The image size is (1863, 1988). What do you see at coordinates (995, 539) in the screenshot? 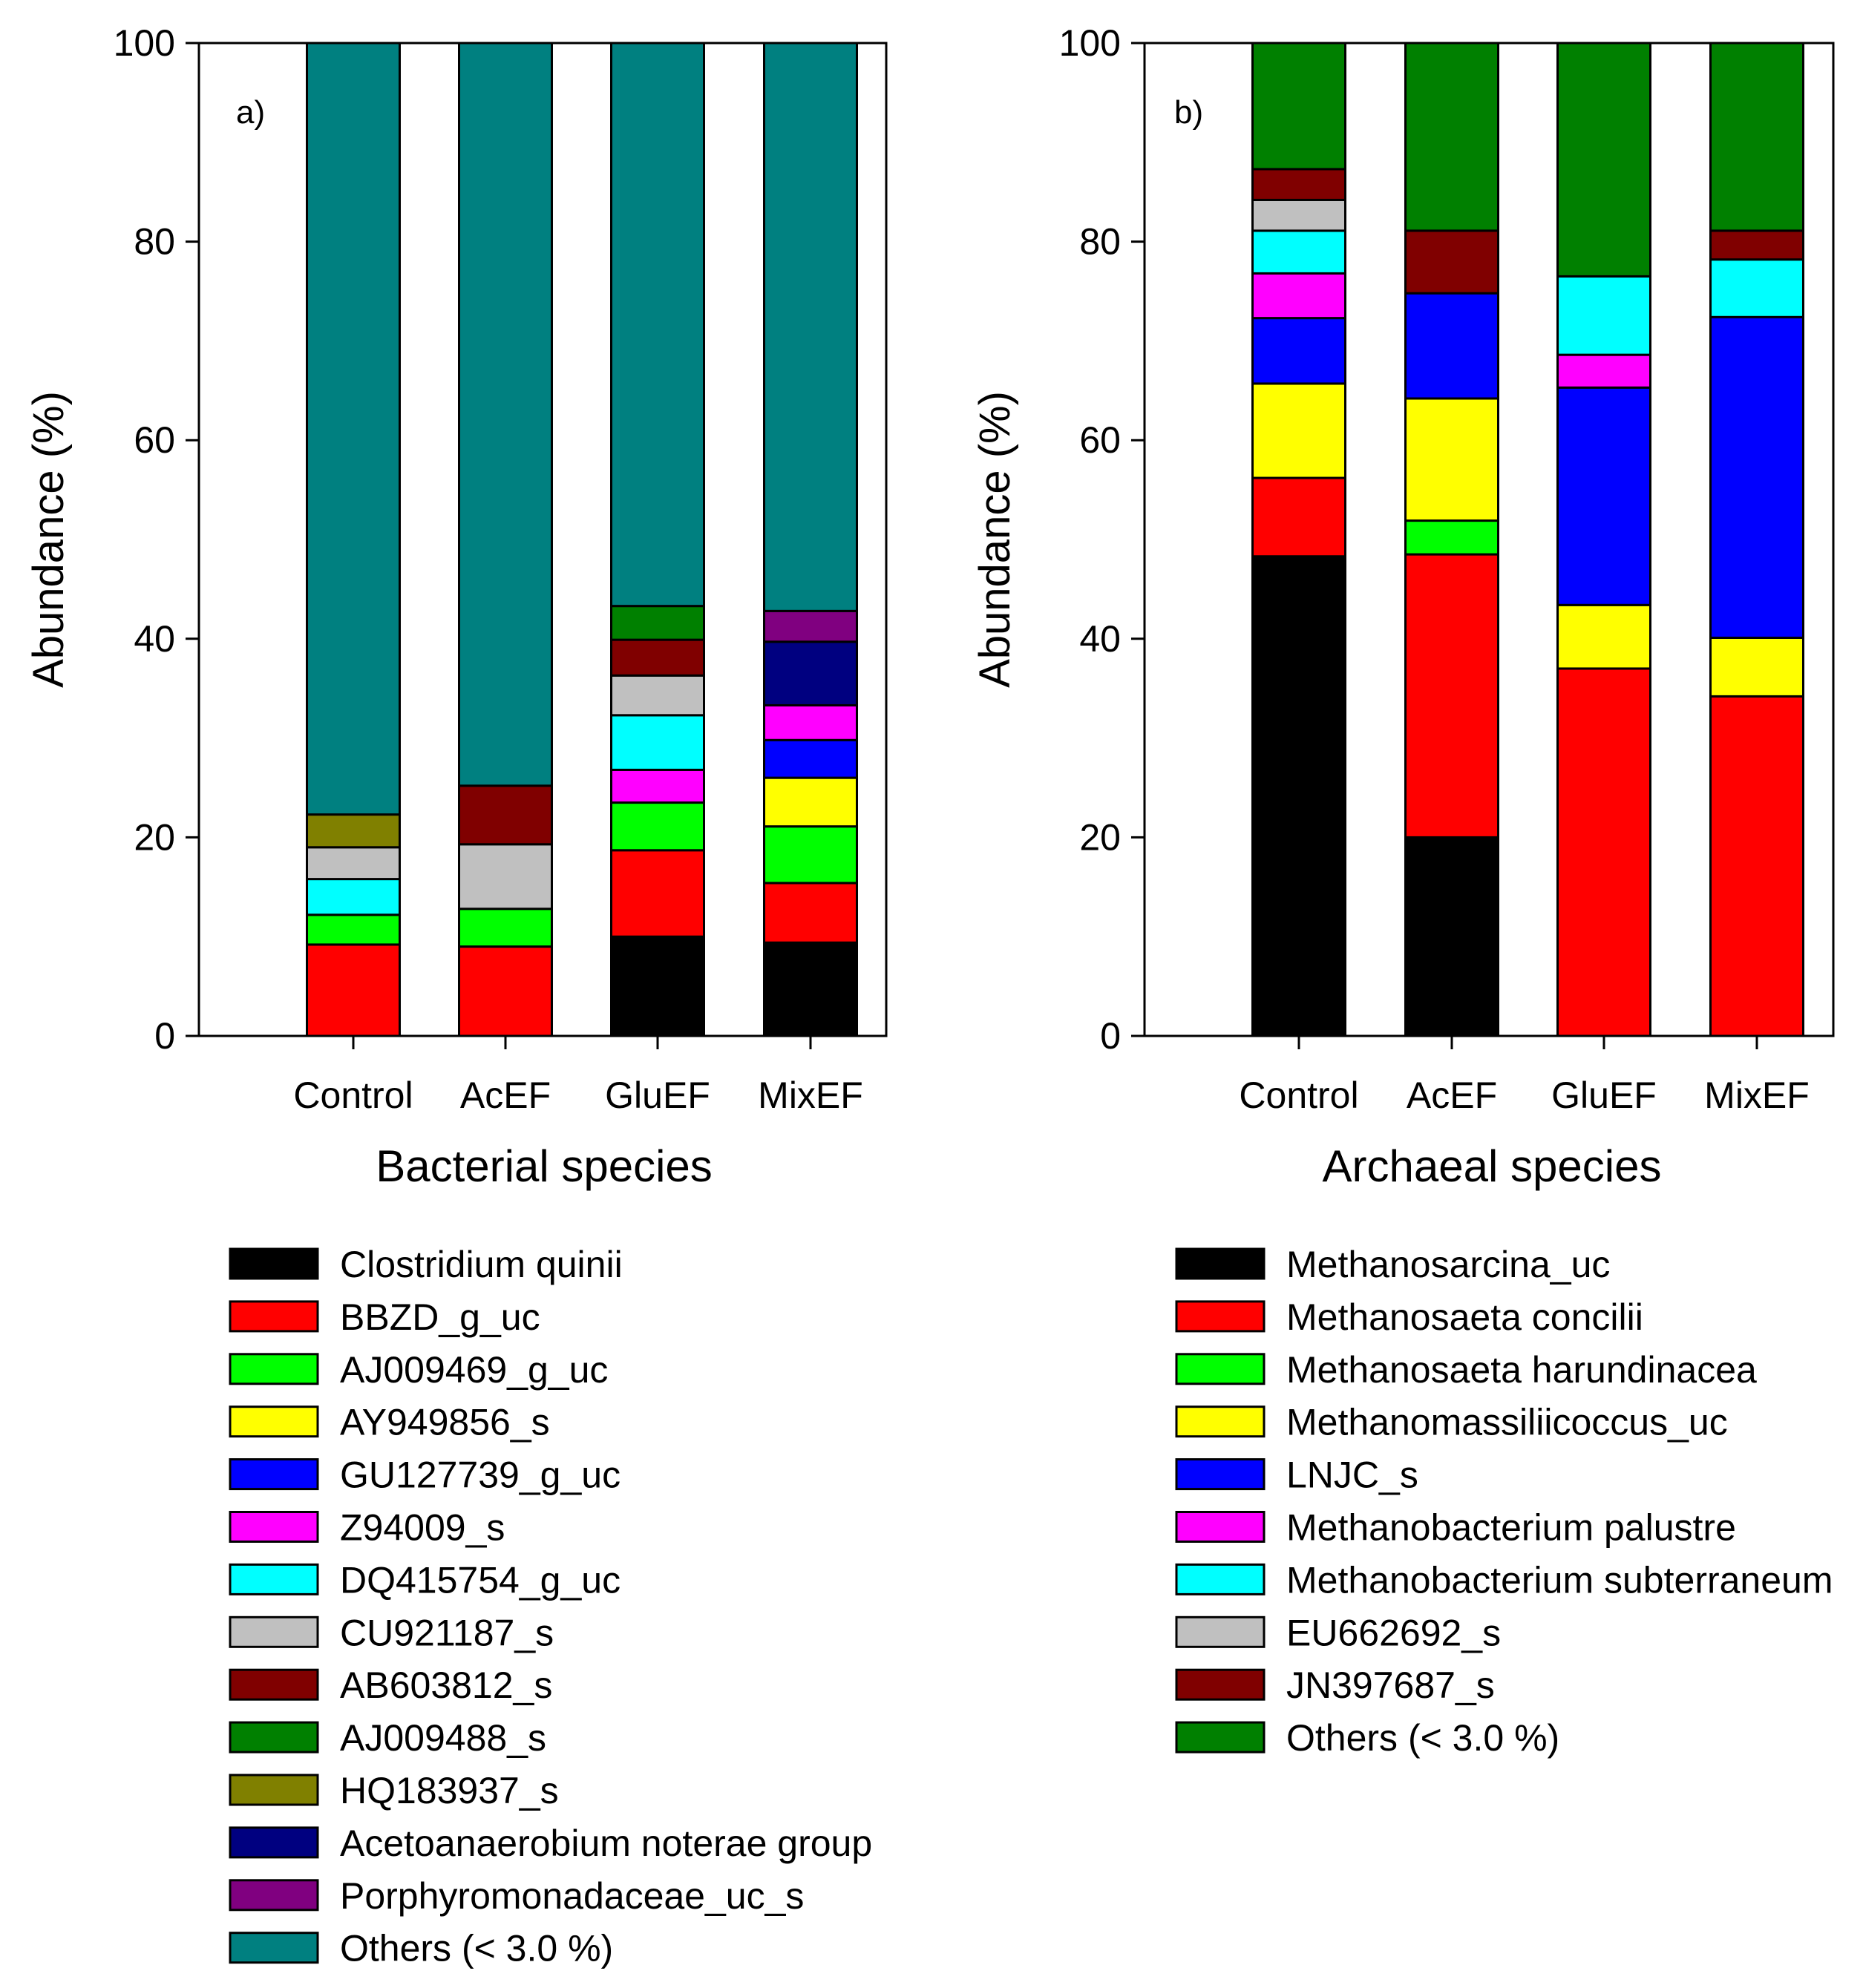
I see `y-axis-title: Abundance (%)` at bounding box center [995, 539].